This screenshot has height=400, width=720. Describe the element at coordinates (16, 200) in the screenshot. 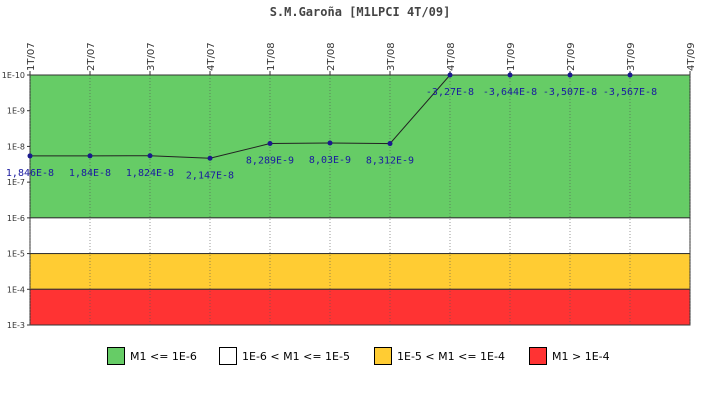

I see `y-tick-labels: 1E-10 1E-9 1E-8 1E-7 1E-6 1E-5 1E-4 1E-3` at that location.